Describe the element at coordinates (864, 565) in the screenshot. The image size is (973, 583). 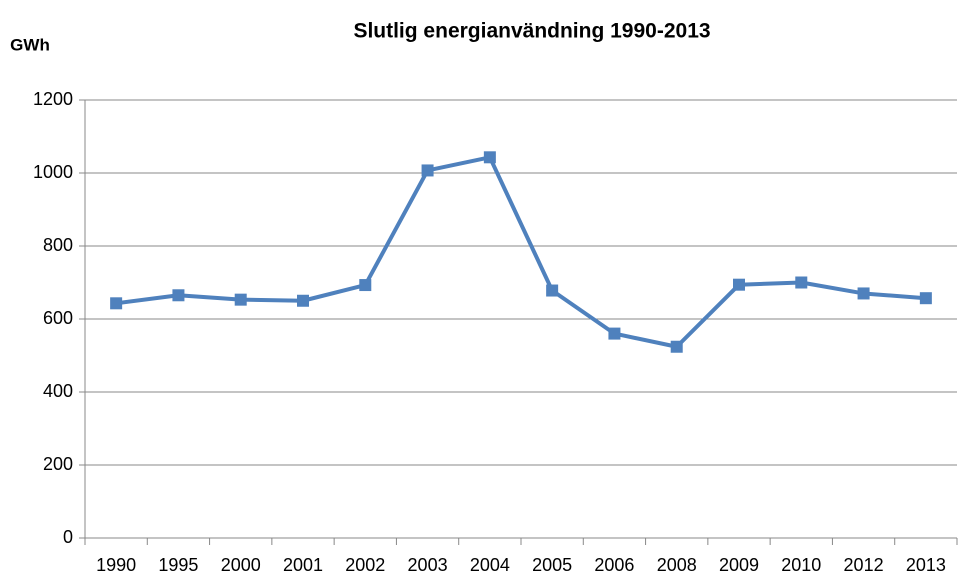
I see `x-tick-label: 2012` at that location.